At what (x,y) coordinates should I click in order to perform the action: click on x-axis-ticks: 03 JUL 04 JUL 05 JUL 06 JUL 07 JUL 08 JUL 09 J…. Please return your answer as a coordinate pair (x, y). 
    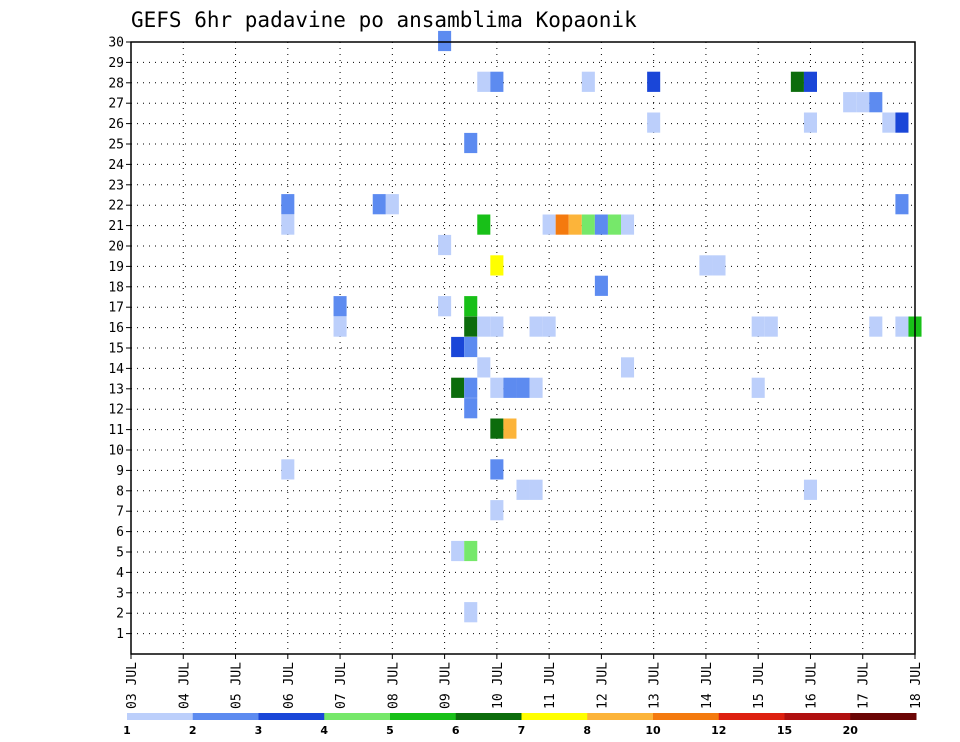
    Looking at the image, I should click on (524, 681).